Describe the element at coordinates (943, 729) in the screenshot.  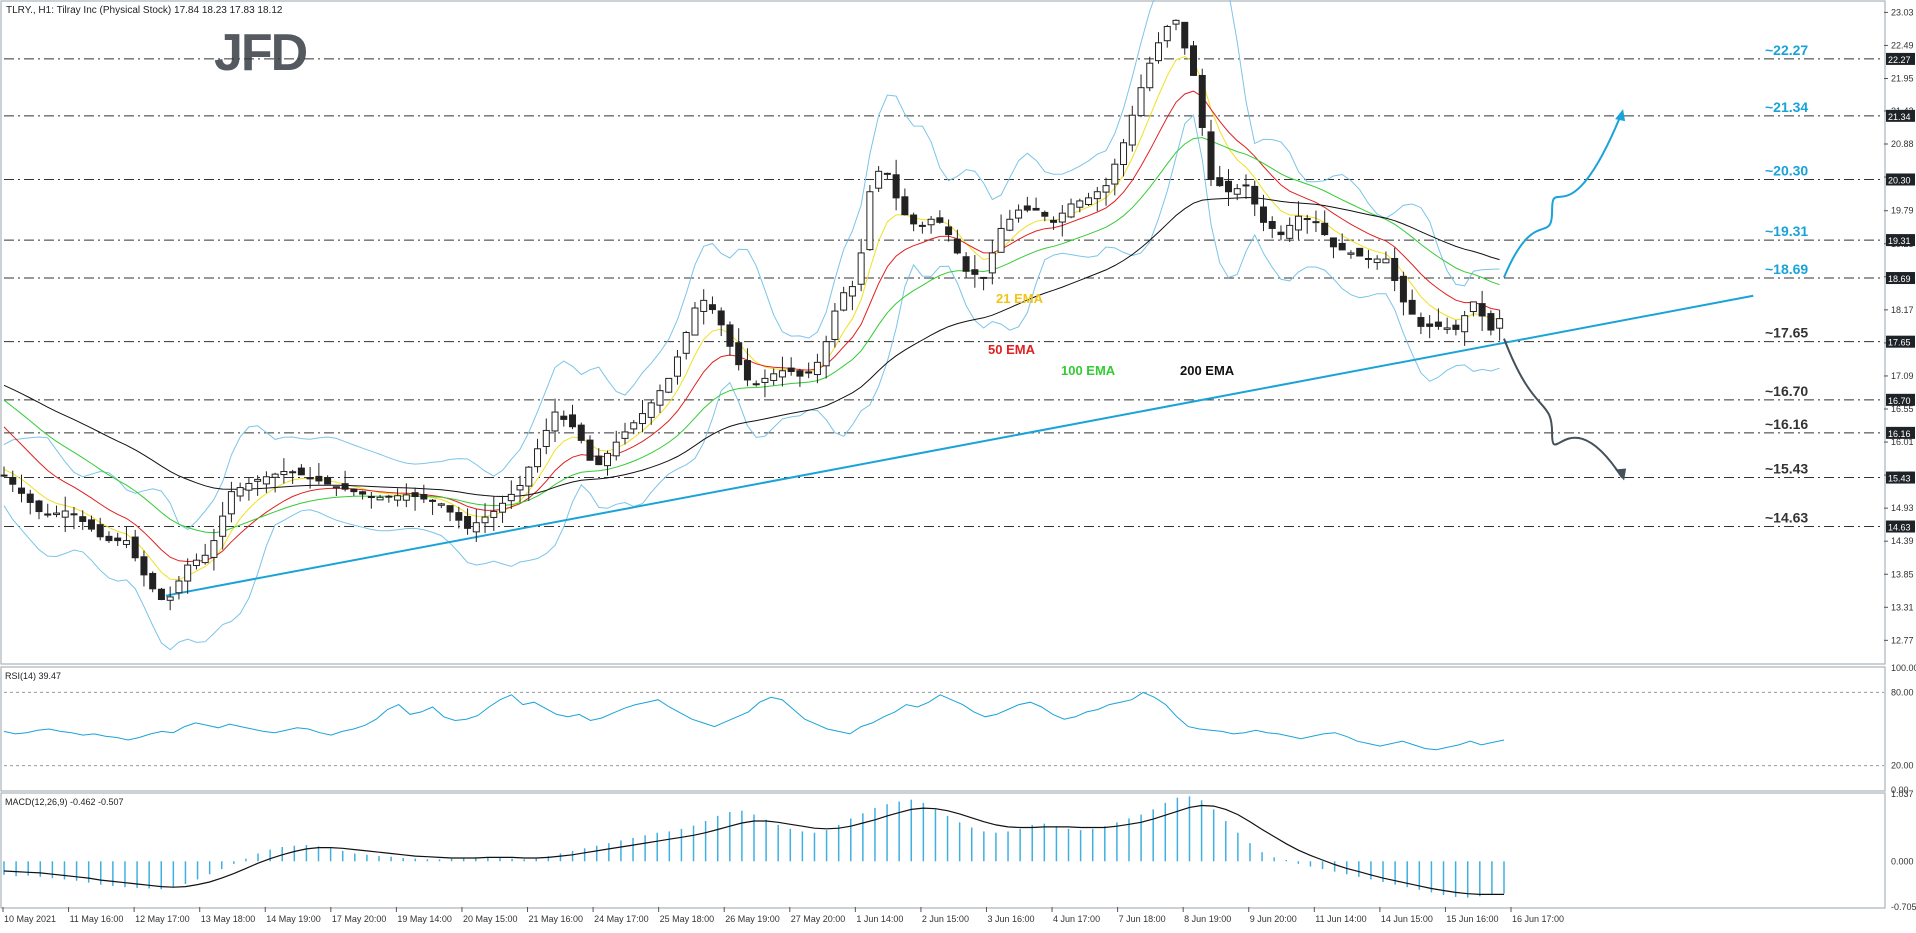
I see `rsi-panel` at that location.